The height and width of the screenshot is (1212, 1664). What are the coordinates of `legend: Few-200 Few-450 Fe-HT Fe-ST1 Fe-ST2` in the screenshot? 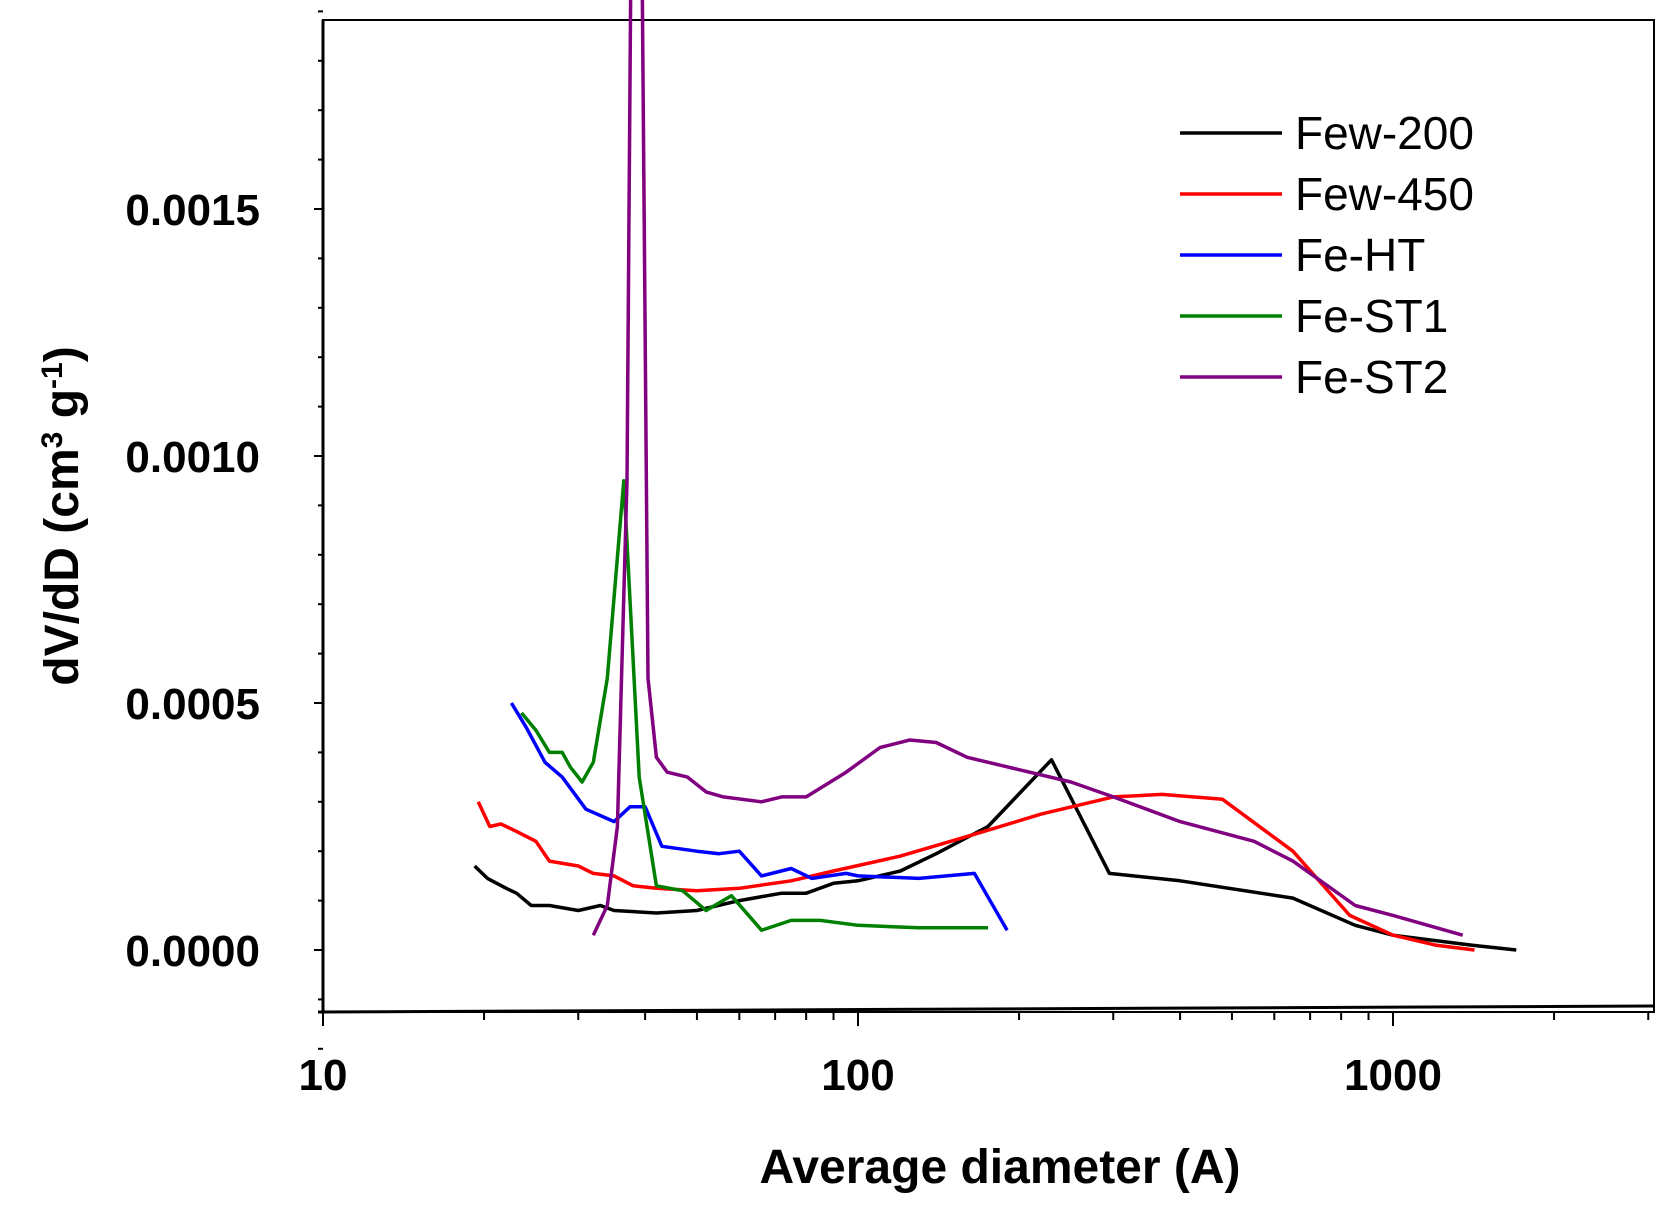 It's located at (1327, 255).